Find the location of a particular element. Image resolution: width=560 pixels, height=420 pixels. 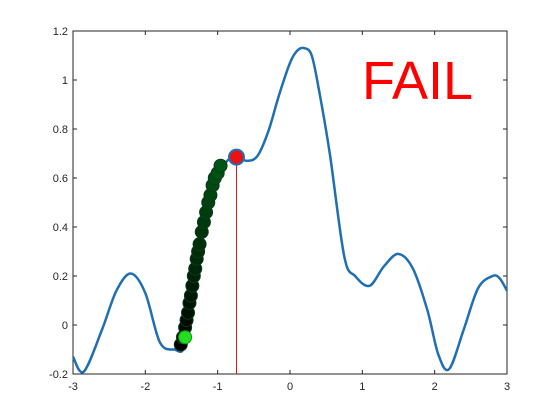

end-point-marker is located at coordinates (236, 157).